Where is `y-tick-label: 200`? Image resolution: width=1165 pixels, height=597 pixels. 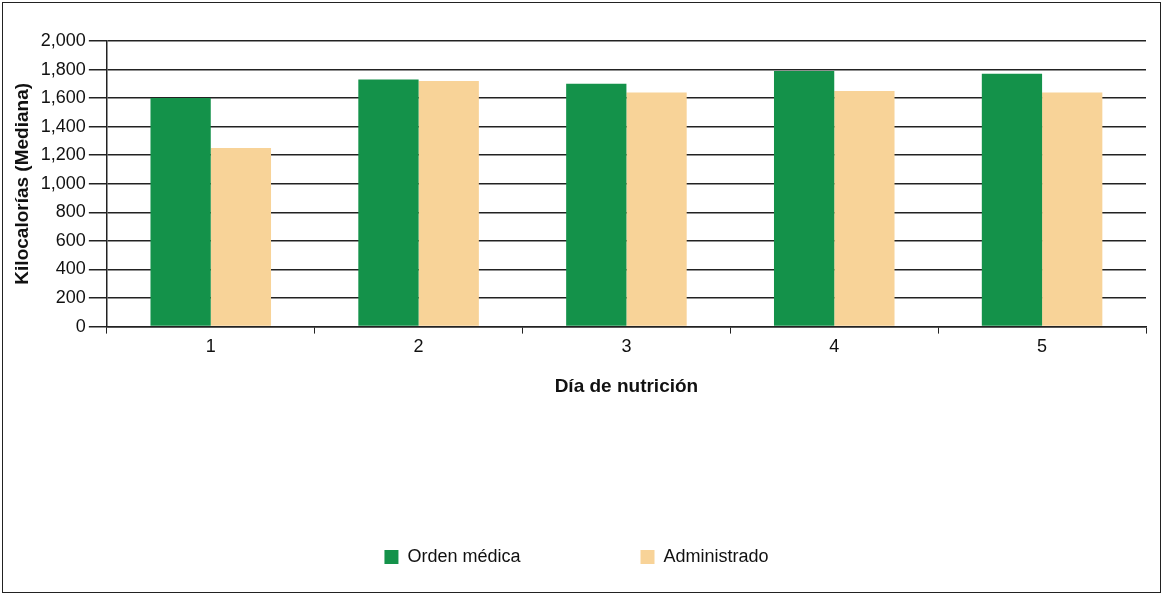 y-tick-label: 200 is located at coordinates (70, 297).